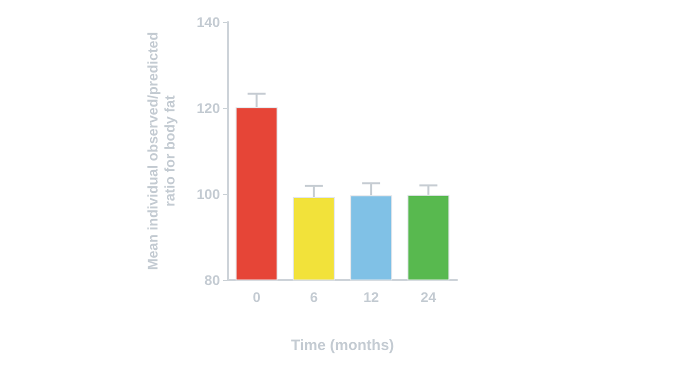  Describe the element at coordinates (208, 194) in the screenshot. I see `y-tick-label: 100` at that location.